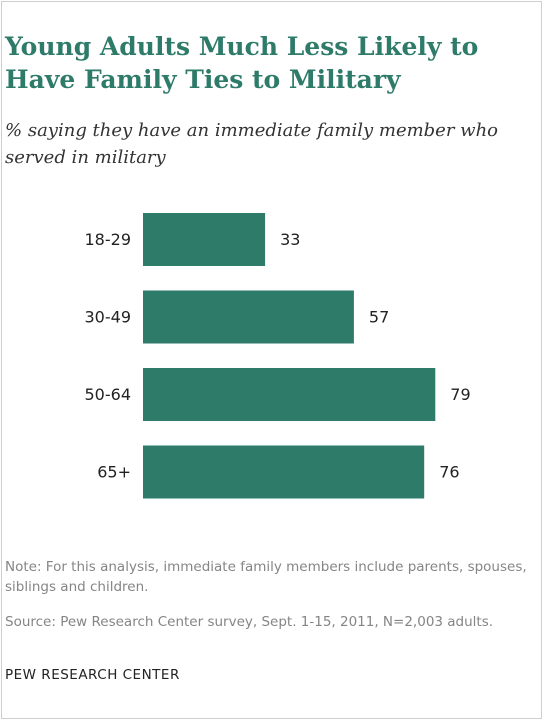 This screenshot has width=543, height=720. Describe the element at coordinates (108, 239) in the screenshot. I see `category-label: 18-29` at that location.